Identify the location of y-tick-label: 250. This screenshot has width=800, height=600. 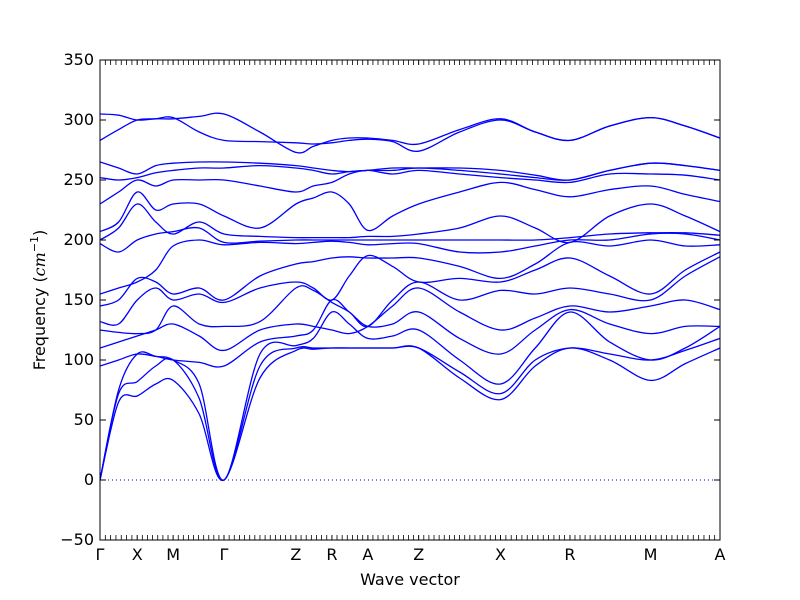
(78, 179).